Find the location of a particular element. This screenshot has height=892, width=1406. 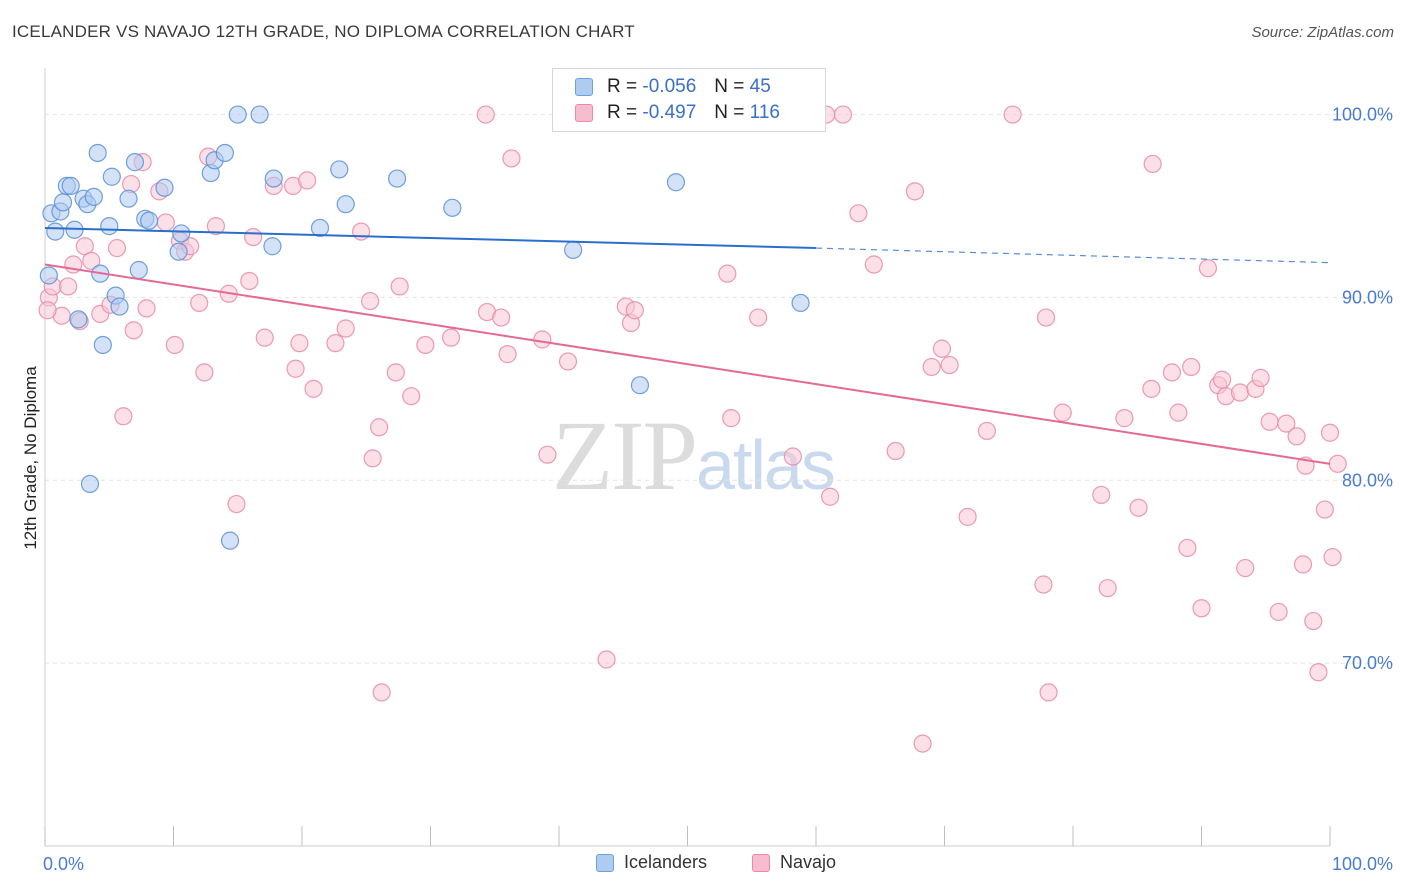

navajo-n-value: 116 is located at coordinates (764, 112).